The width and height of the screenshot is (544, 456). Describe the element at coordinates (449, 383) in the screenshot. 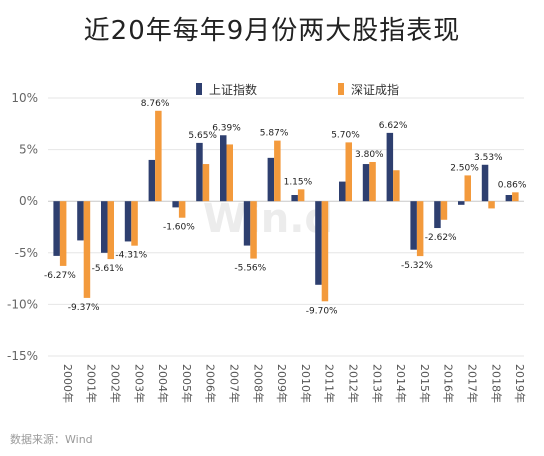

I see `x-tick-label: 2016年` at that location.